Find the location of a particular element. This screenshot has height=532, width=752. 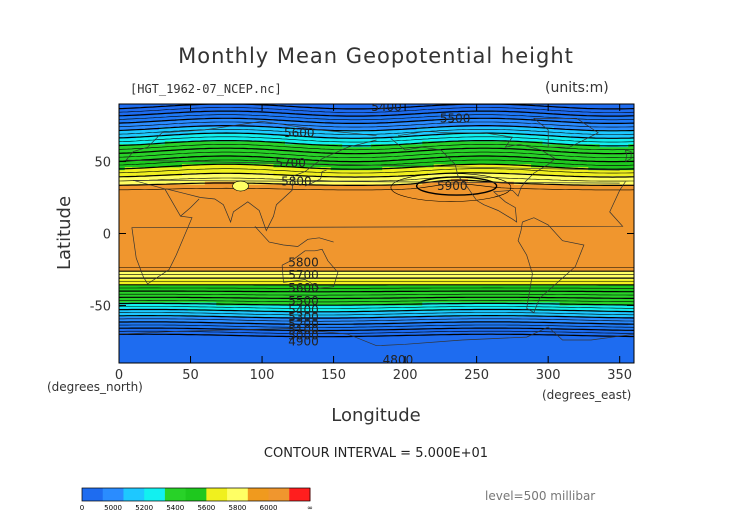

colorbar-tick-label: 6000 is located at coordinates (269, 508).